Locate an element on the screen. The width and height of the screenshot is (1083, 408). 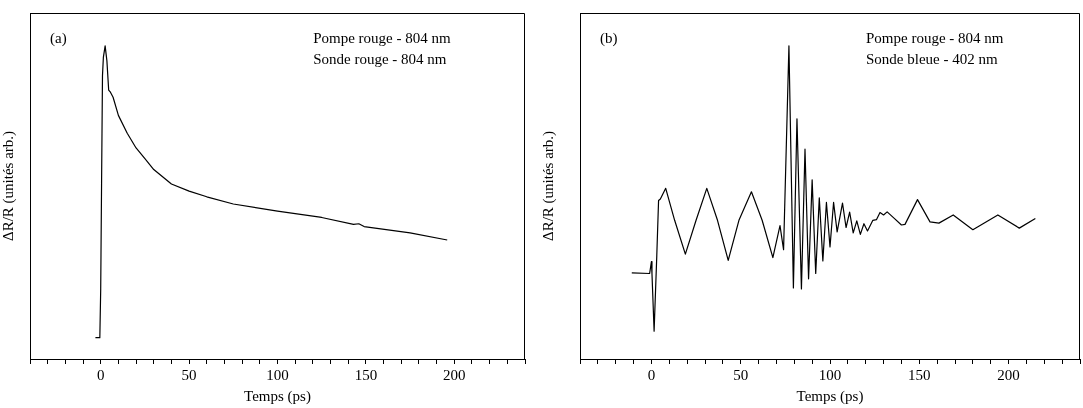
annotation: (b) is located at coordinates (609, 39).